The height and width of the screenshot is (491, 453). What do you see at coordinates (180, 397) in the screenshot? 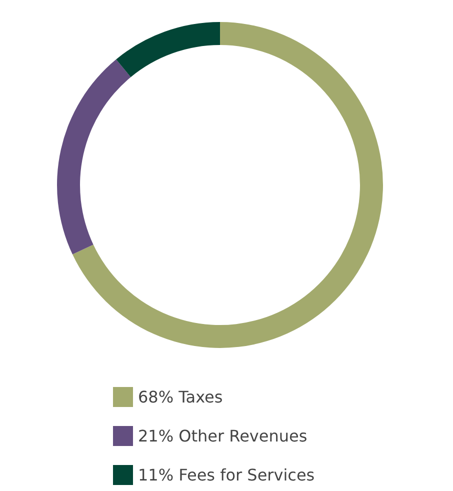
I see `legend-label: 68% Taxes` at bounding box center [180, 397].